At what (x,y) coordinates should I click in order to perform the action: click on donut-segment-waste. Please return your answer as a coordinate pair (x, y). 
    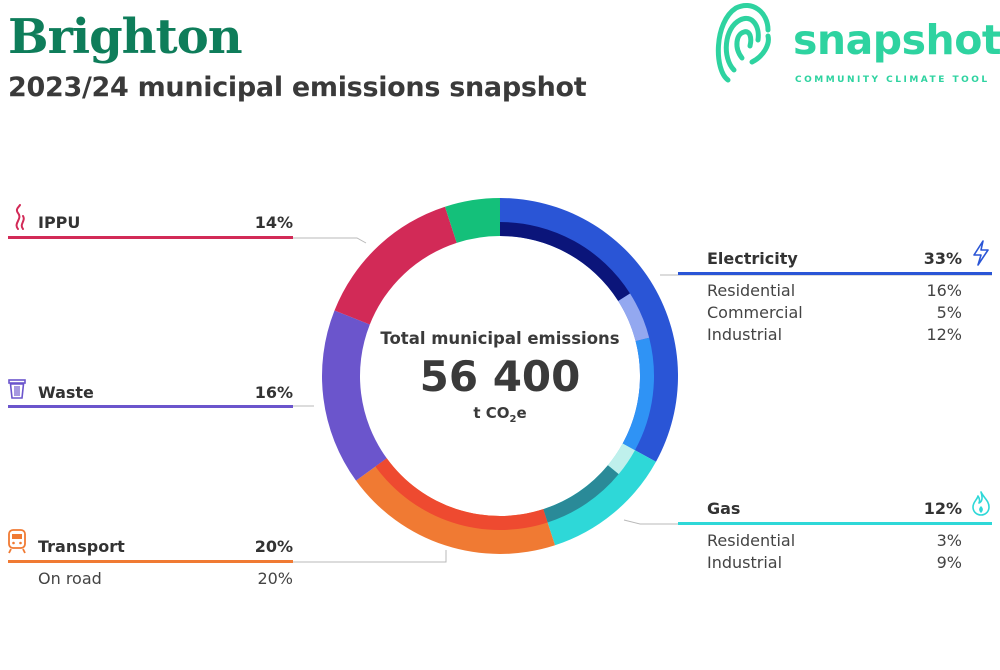
    Looking at the image, I should click on (354, 395).